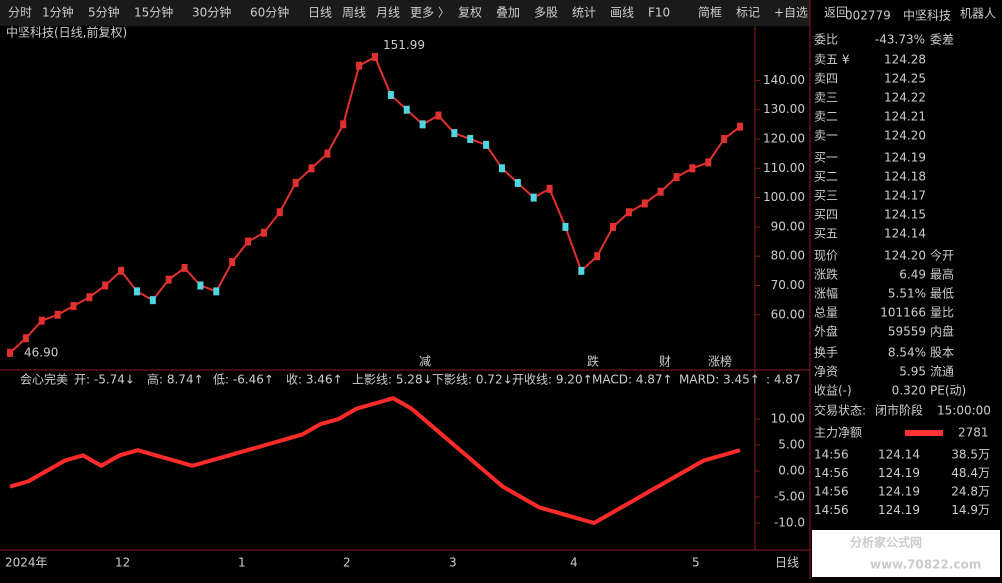 The image size is (1002, 583). What do you see at coordinates (788, 419) in the screenshot?
I see `y-tick-label: 10.00` at bounding box center [788, 419].